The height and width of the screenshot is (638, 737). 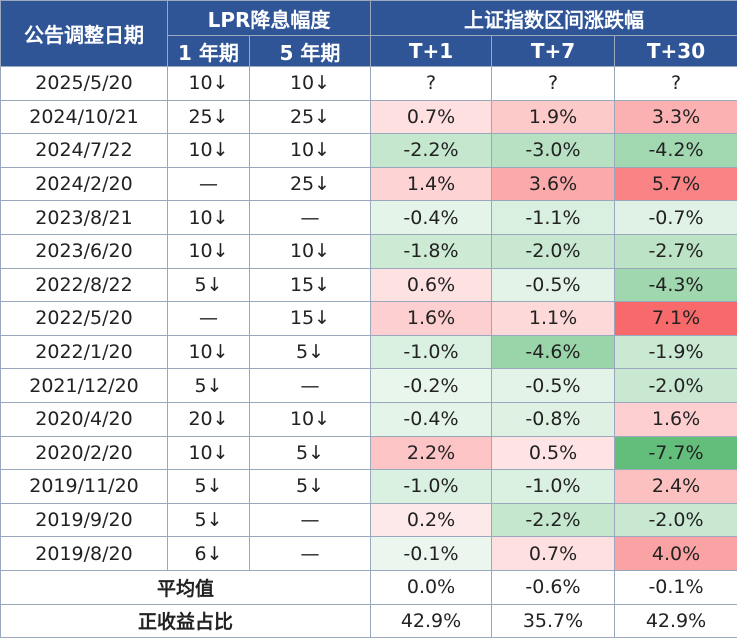 What do you see at coordinates (84, 453) in the screenshot?
I see `date-cell: 2020/2/20` at bounding box center [84, 453].